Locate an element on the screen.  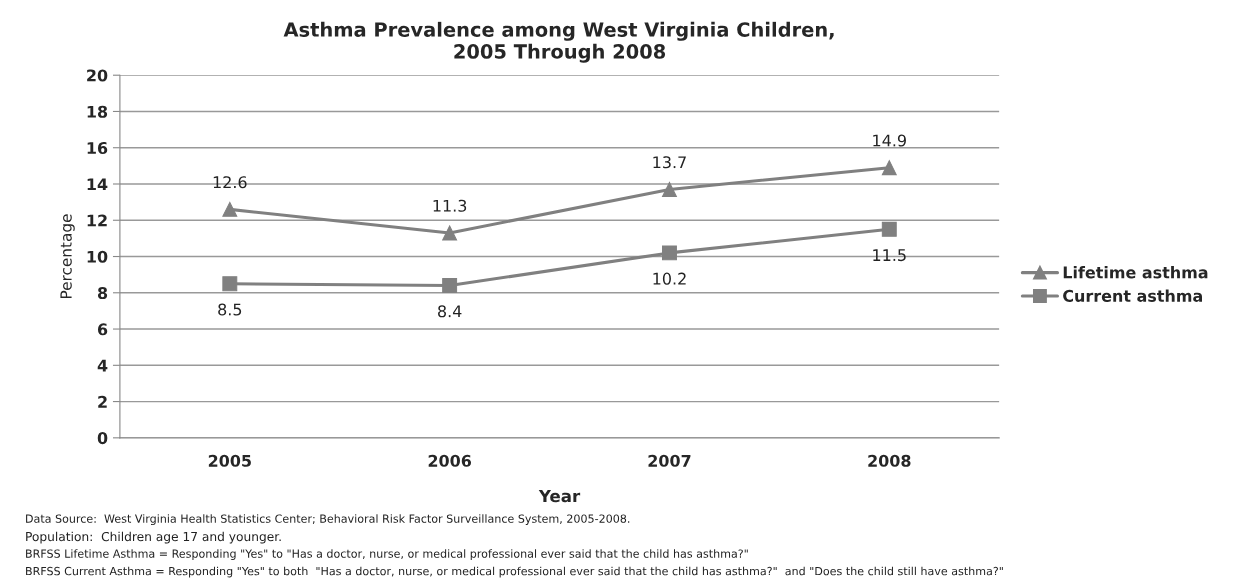
chart-title: Asthma Prevalence among West Virginia Children, 2005 Through 2008 is located at coordinates (558, 42).